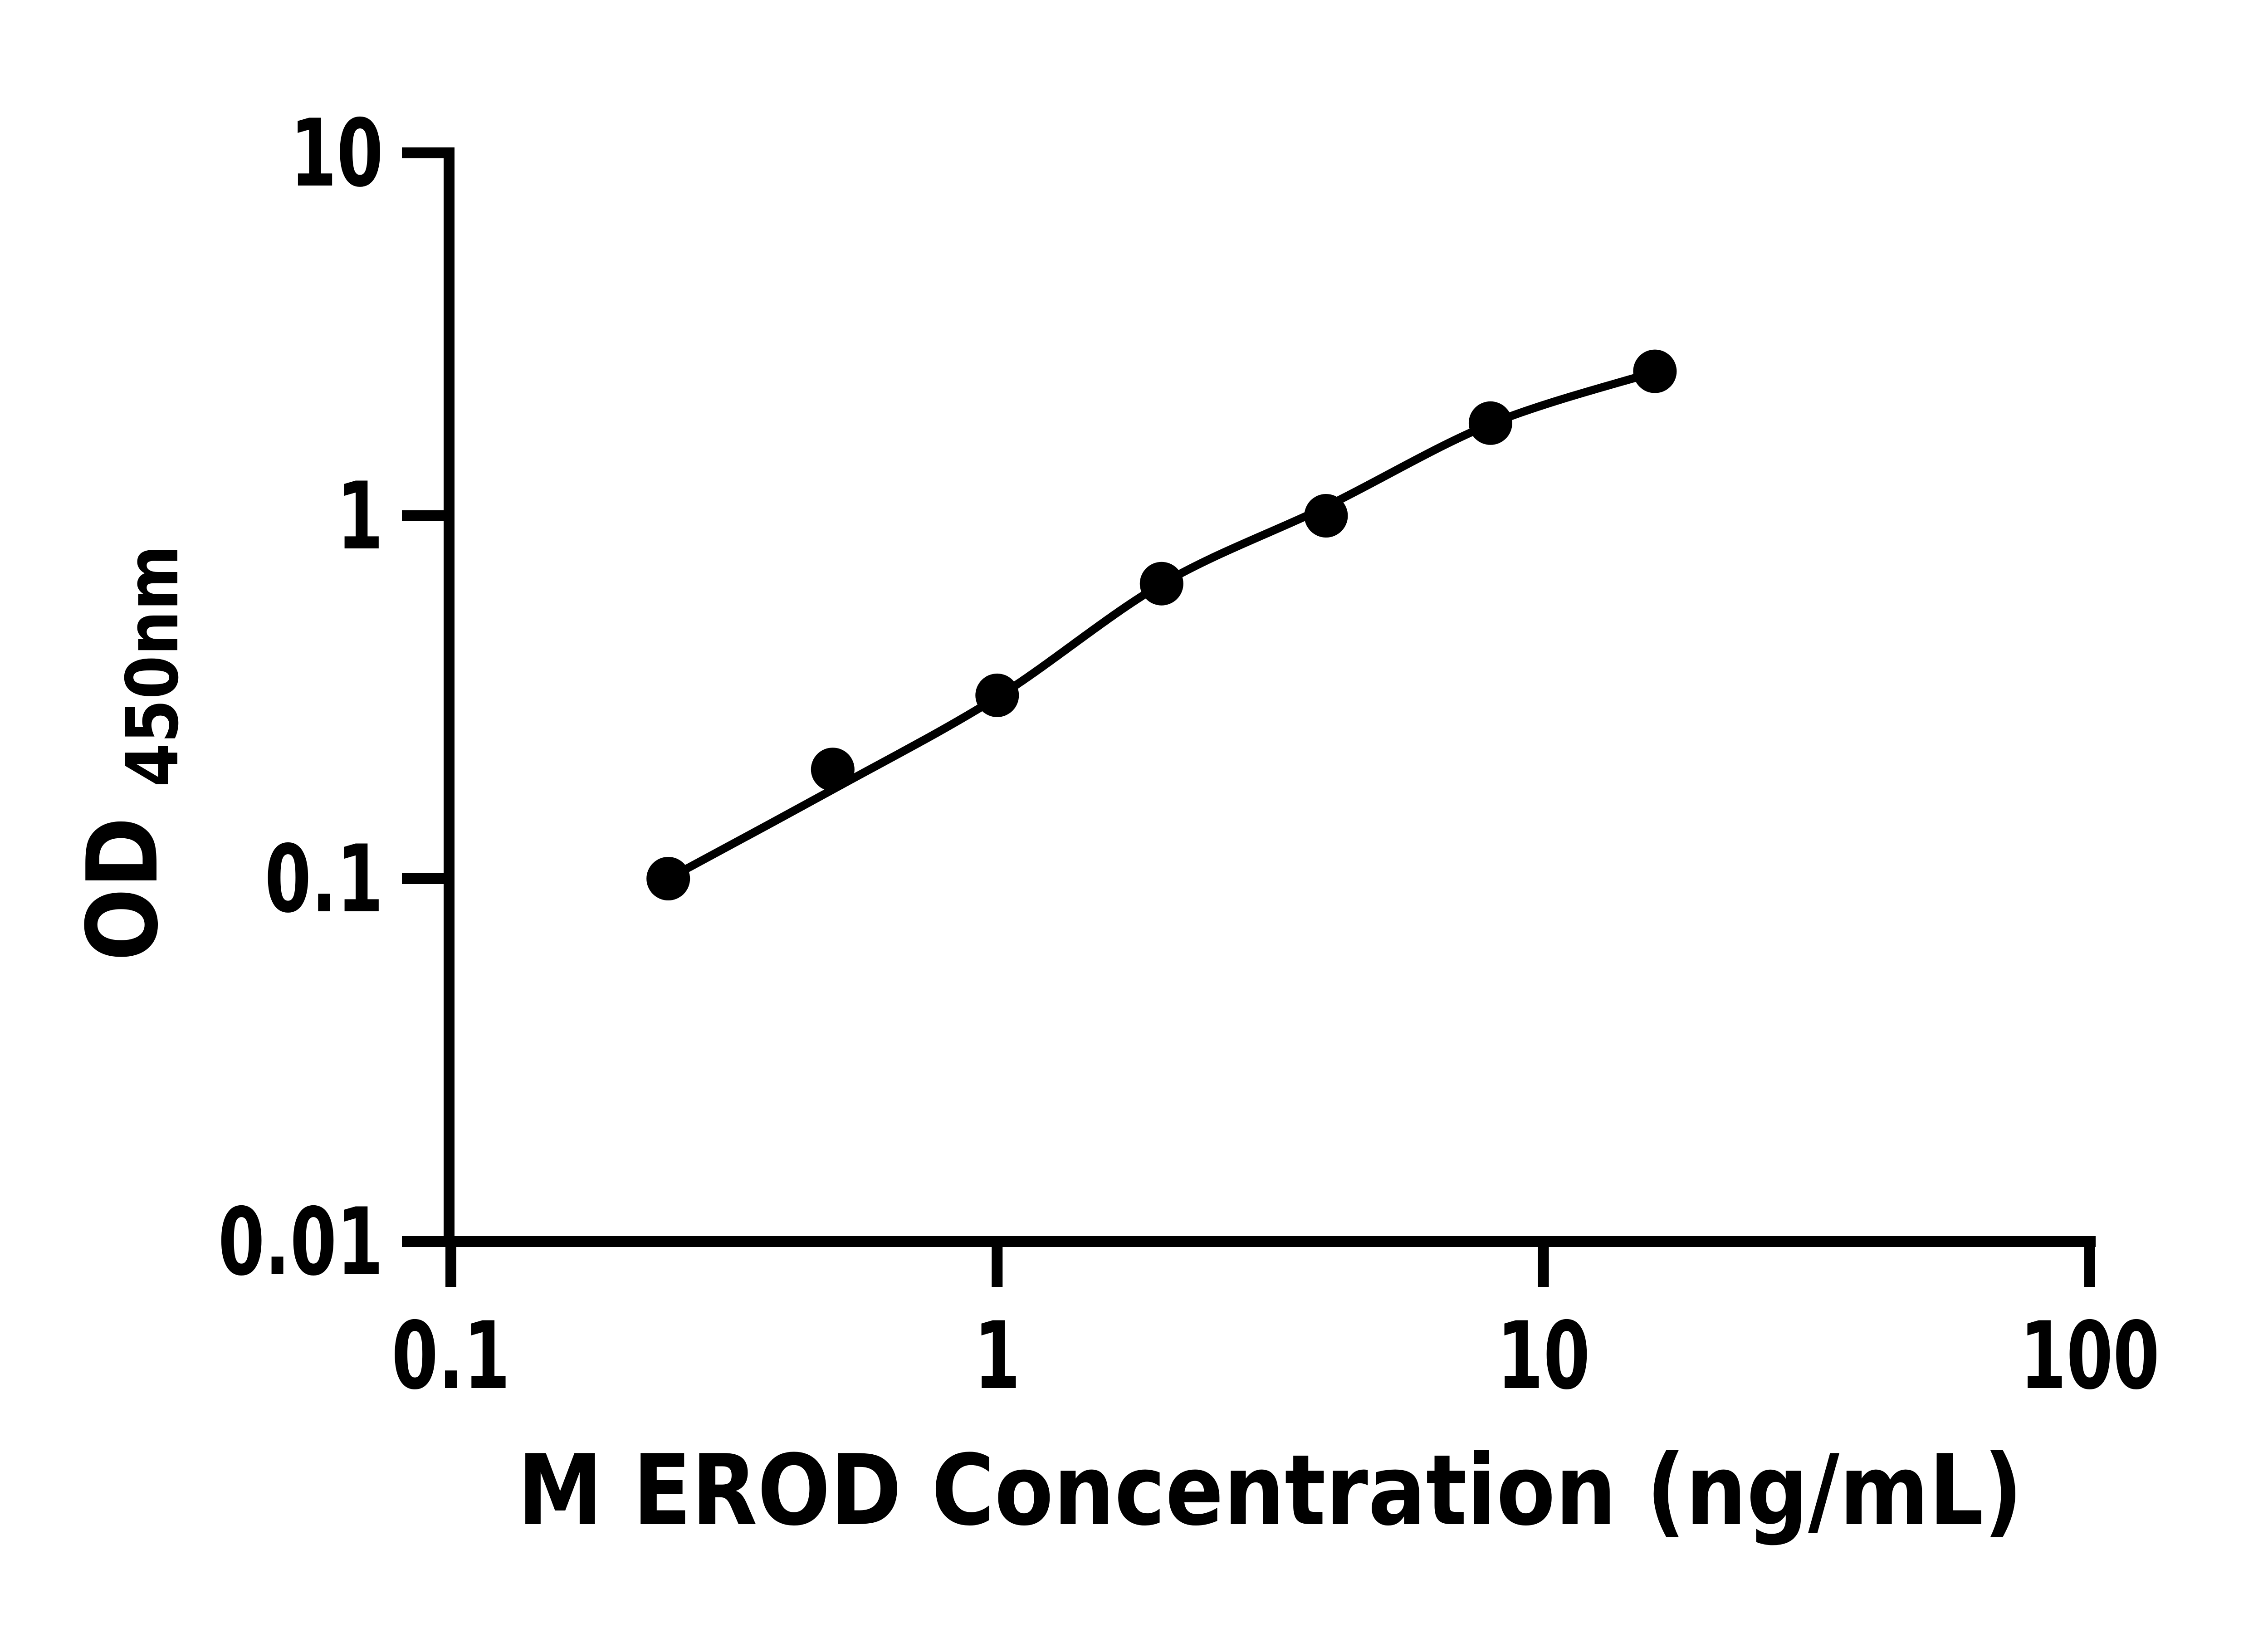  What do you see at coordinates (1275, 1356) in the screenshot?
I see `x-axis-tick-labels: 0.1 1 10 100` at bounding box center [1275, 1356].